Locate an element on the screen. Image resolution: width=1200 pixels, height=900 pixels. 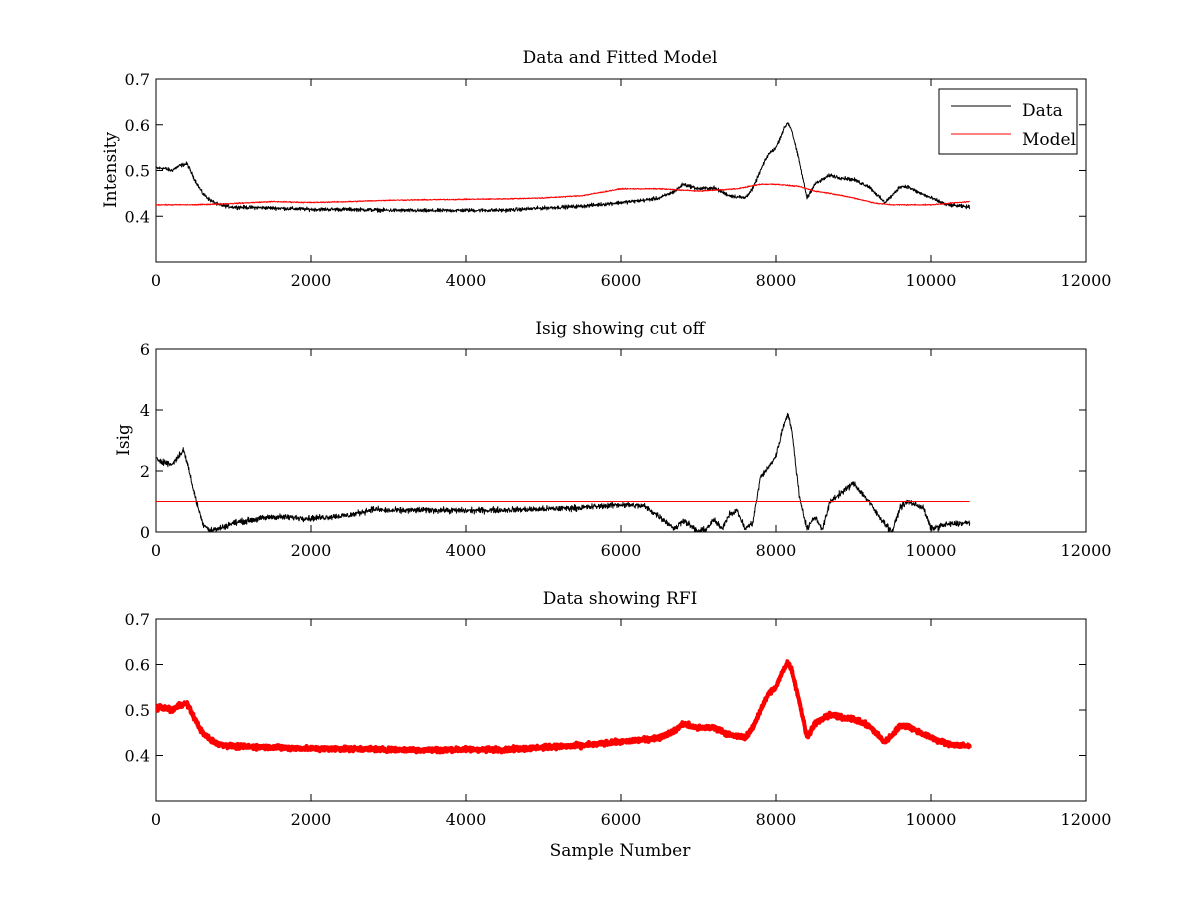
legend-data-label: Data is located at coordinates (1042, 111).